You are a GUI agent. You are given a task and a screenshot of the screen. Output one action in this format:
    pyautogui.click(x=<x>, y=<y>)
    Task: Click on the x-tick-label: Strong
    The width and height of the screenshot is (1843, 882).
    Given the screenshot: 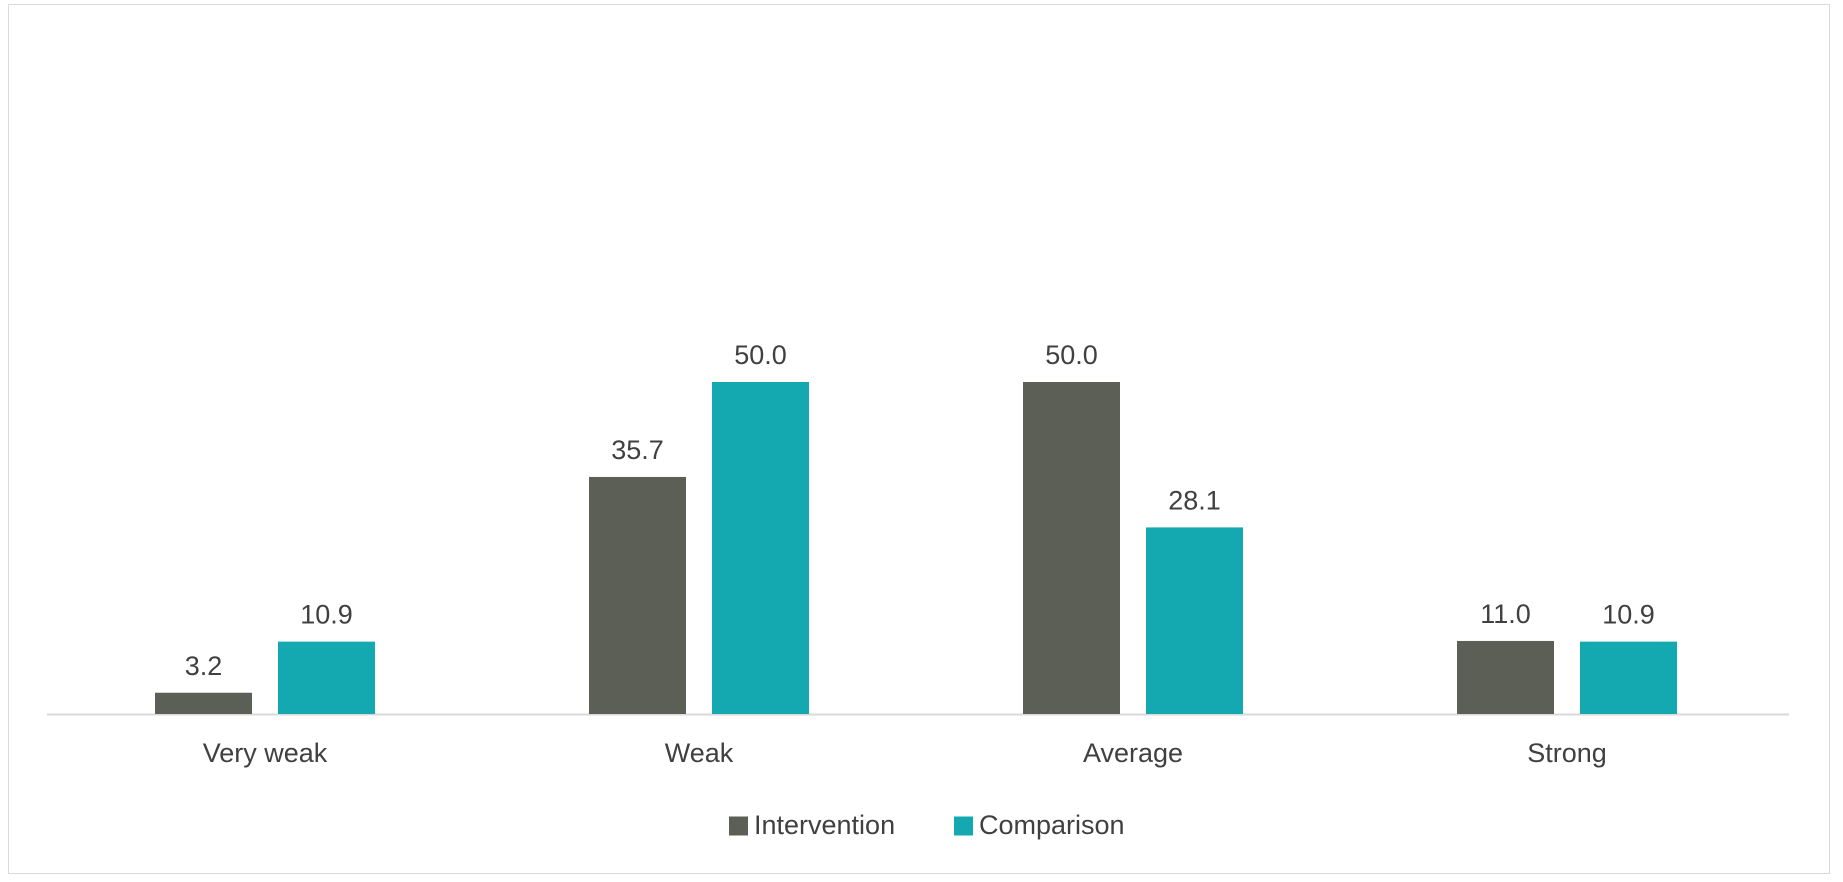 What is the action you would take?
    pyautogui.click(x=1567, y=753)
    